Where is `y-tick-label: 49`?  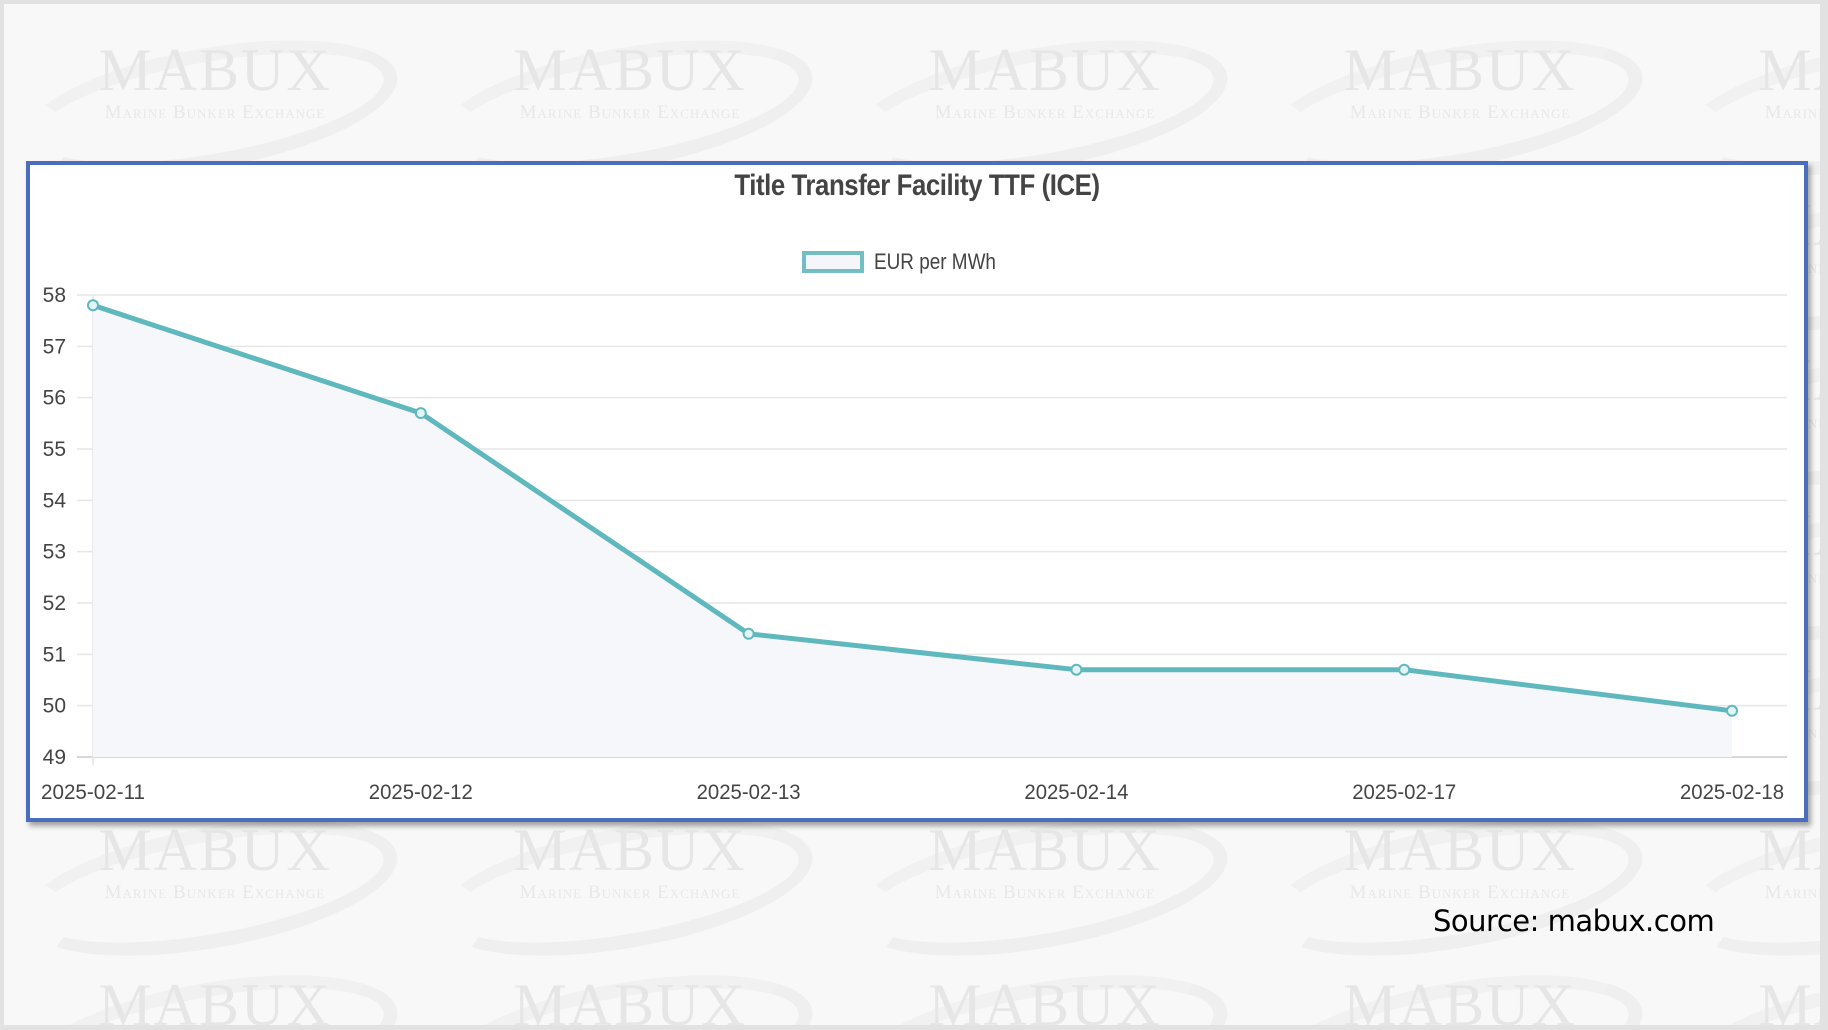 y-tick-label: 49 is located at coordinates (54, 757).